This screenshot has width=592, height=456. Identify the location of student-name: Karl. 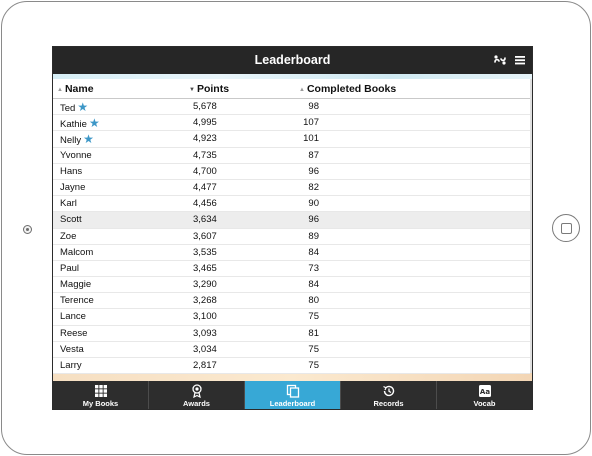
(68, 204).